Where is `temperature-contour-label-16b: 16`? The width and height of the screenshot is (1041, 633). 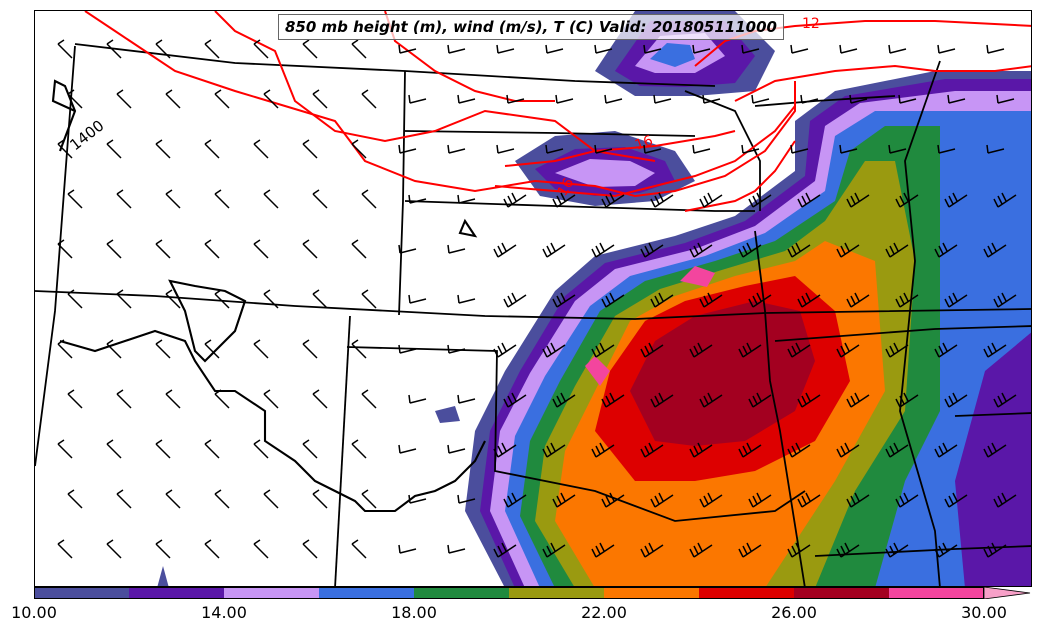 temperature-contour-label-16b: 16 is located at coordinates (566, 187).